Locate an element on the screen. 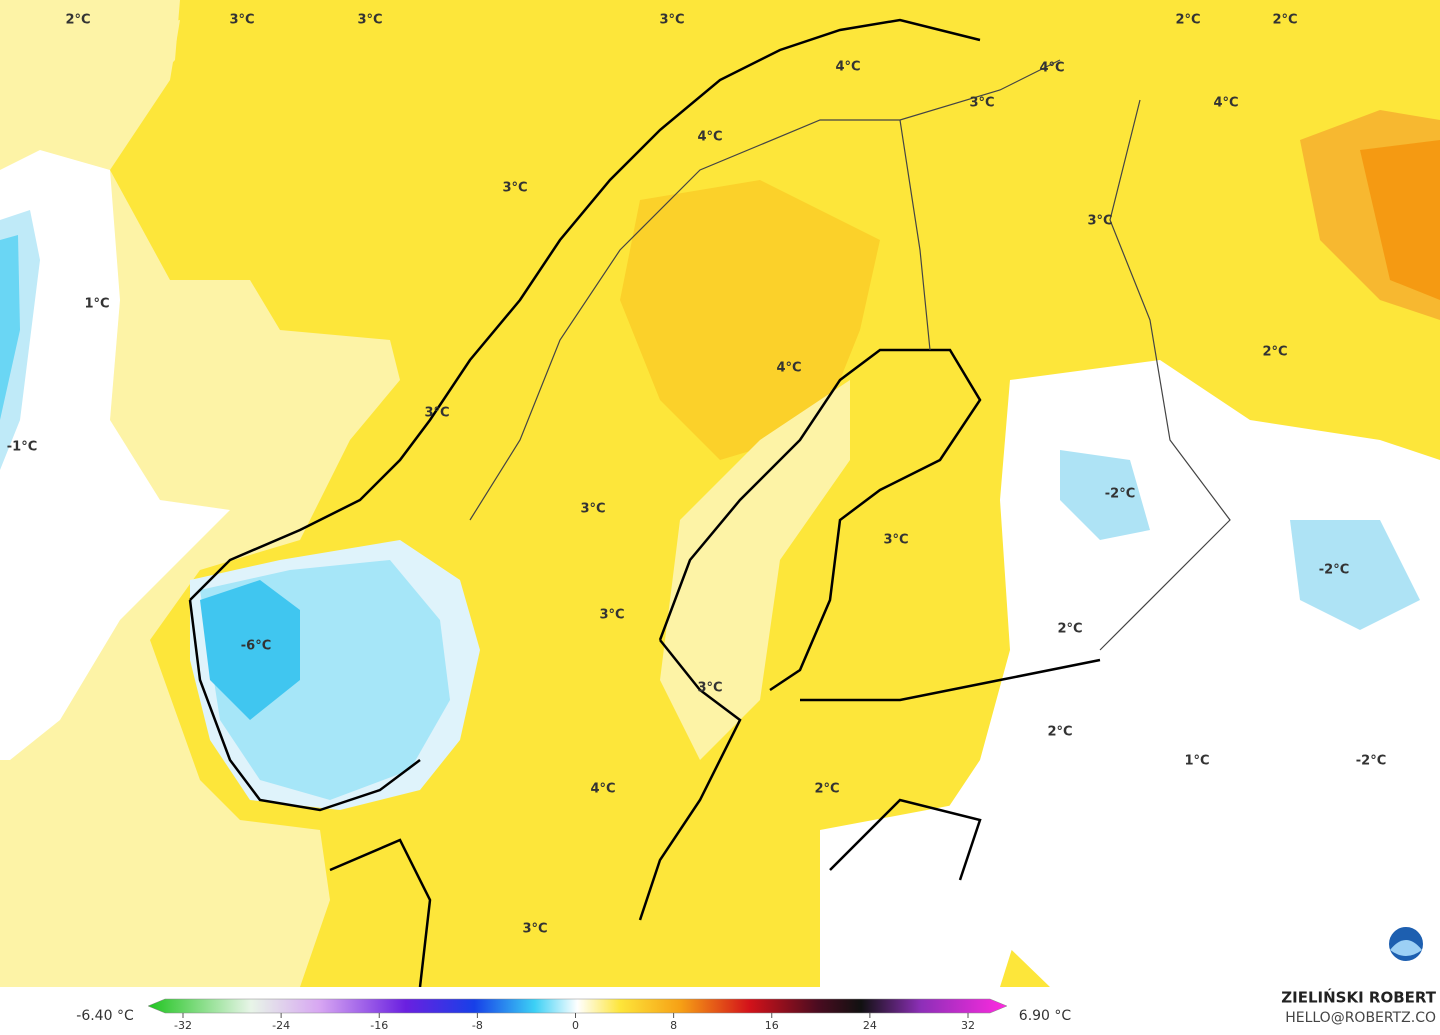 This screenshot has width=1440, height=1035. legend-tick-label: -24 is located at coordinates (281, 1025).